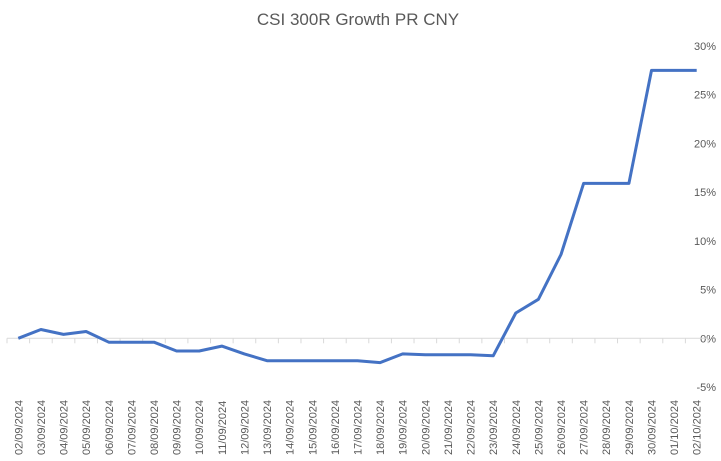 The height and width of the screenshot is (461, 721). Describe the element at coordinates (675, 427) in the screenshot. I see `x-tick-label: 01/10/2024` at that location.